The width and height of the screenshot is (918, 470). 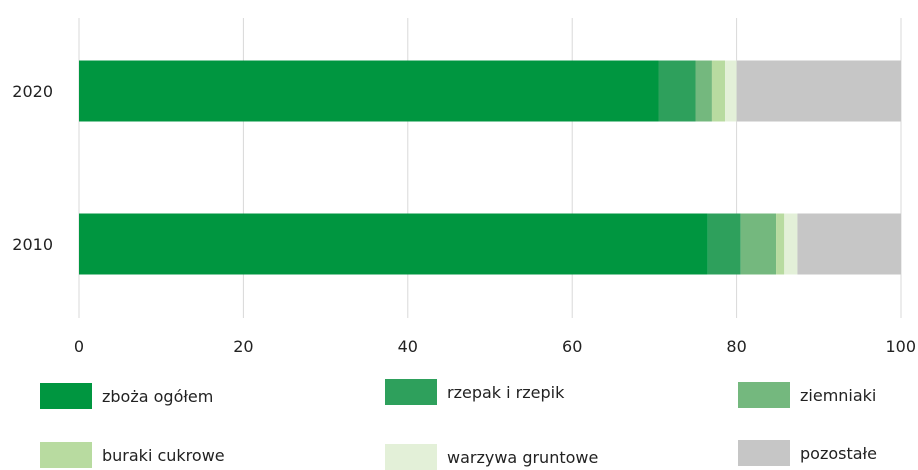 I want to click on legend-label: zboża ogółem, so click(x=158, y=396).